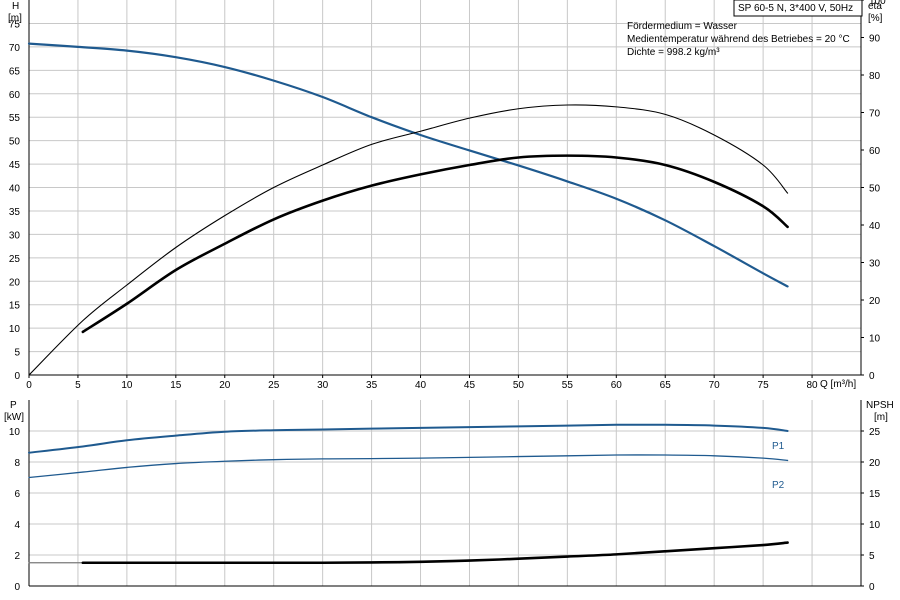  What do you see at coordinates (15, 6) in the screenshot?
I see `h-axis-title: H` at bounding box center [15, 6].